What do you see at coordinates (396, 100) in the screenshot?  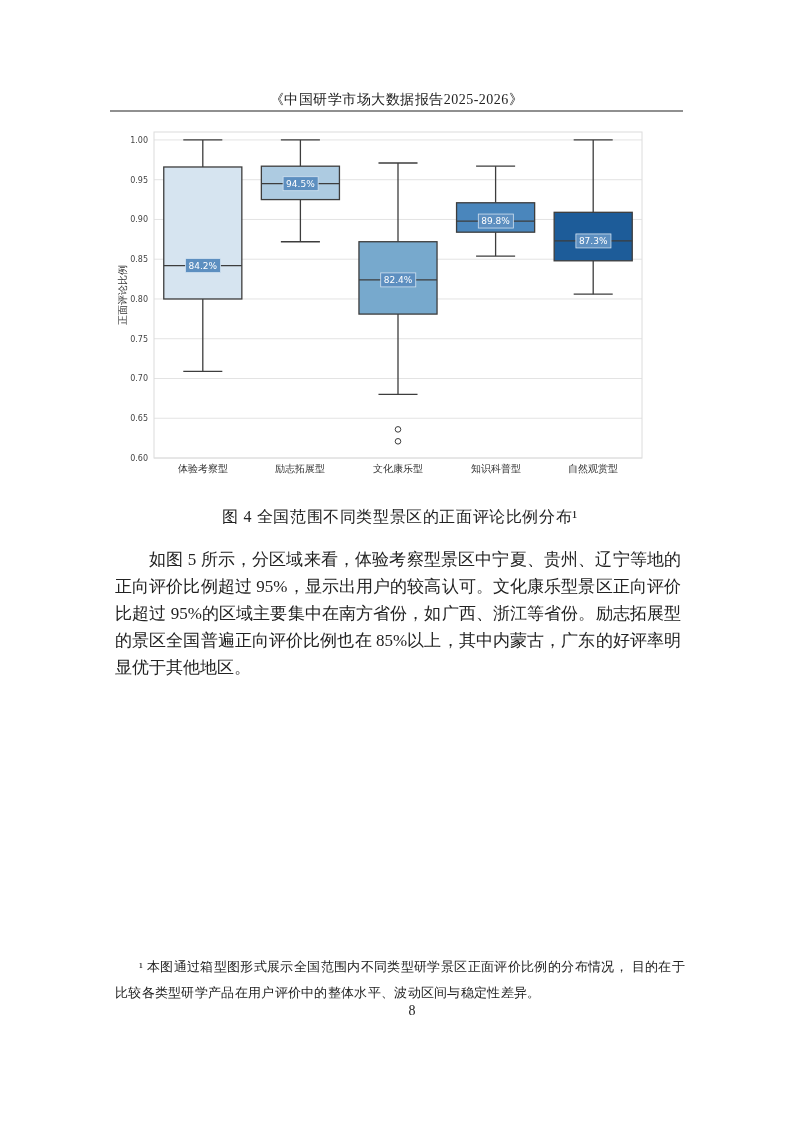 I see `text: 《中国研学市场大数据报告2025-2026》` at bounding box center [396, 100].